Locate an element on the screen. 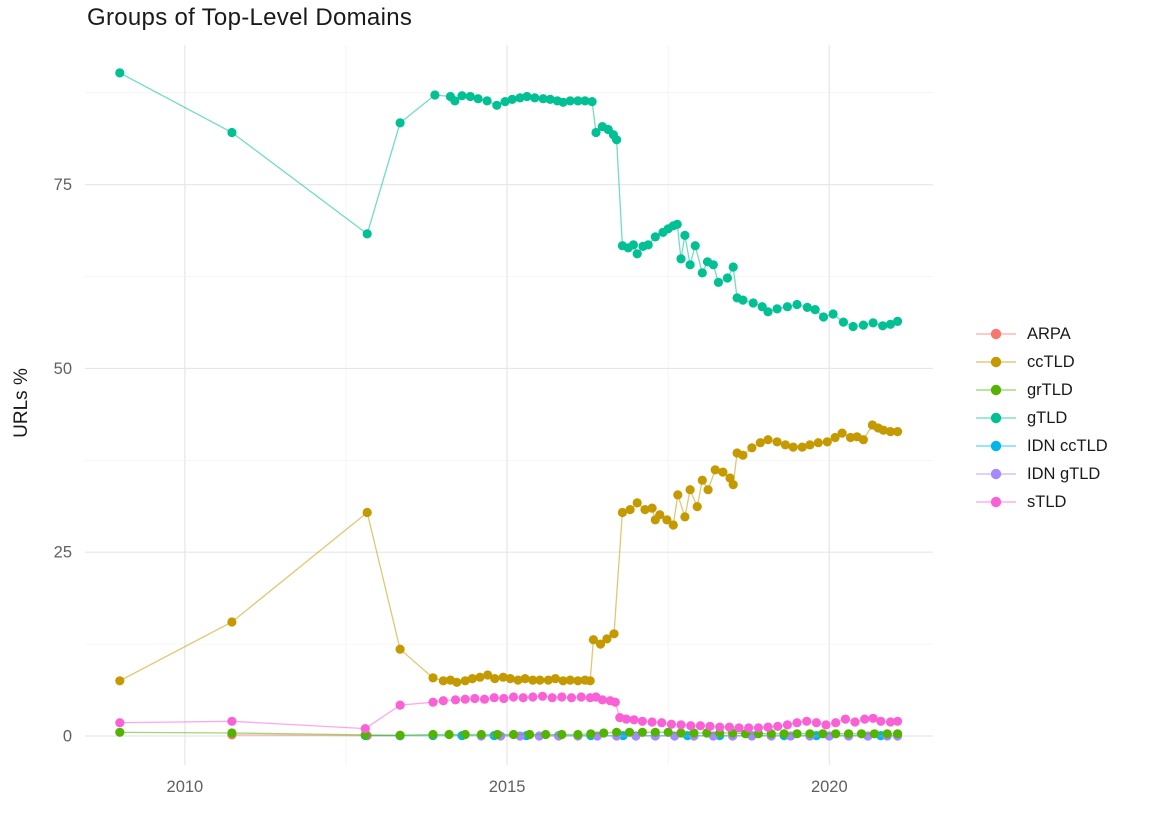 This screenshot has width=1164, height=827. legend-label: IDN ccTLD is located at coordinates (1067, 445).